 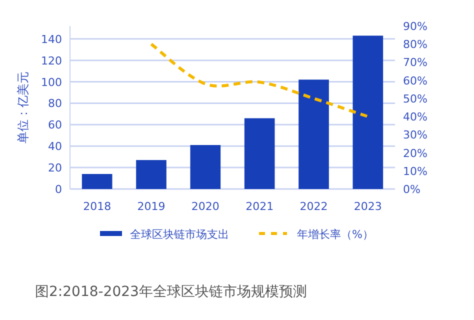 What do you see at coordinates (55, 147) in the screenshot?
I see `y-tick-label: 40` at bounding box center [55, 147].